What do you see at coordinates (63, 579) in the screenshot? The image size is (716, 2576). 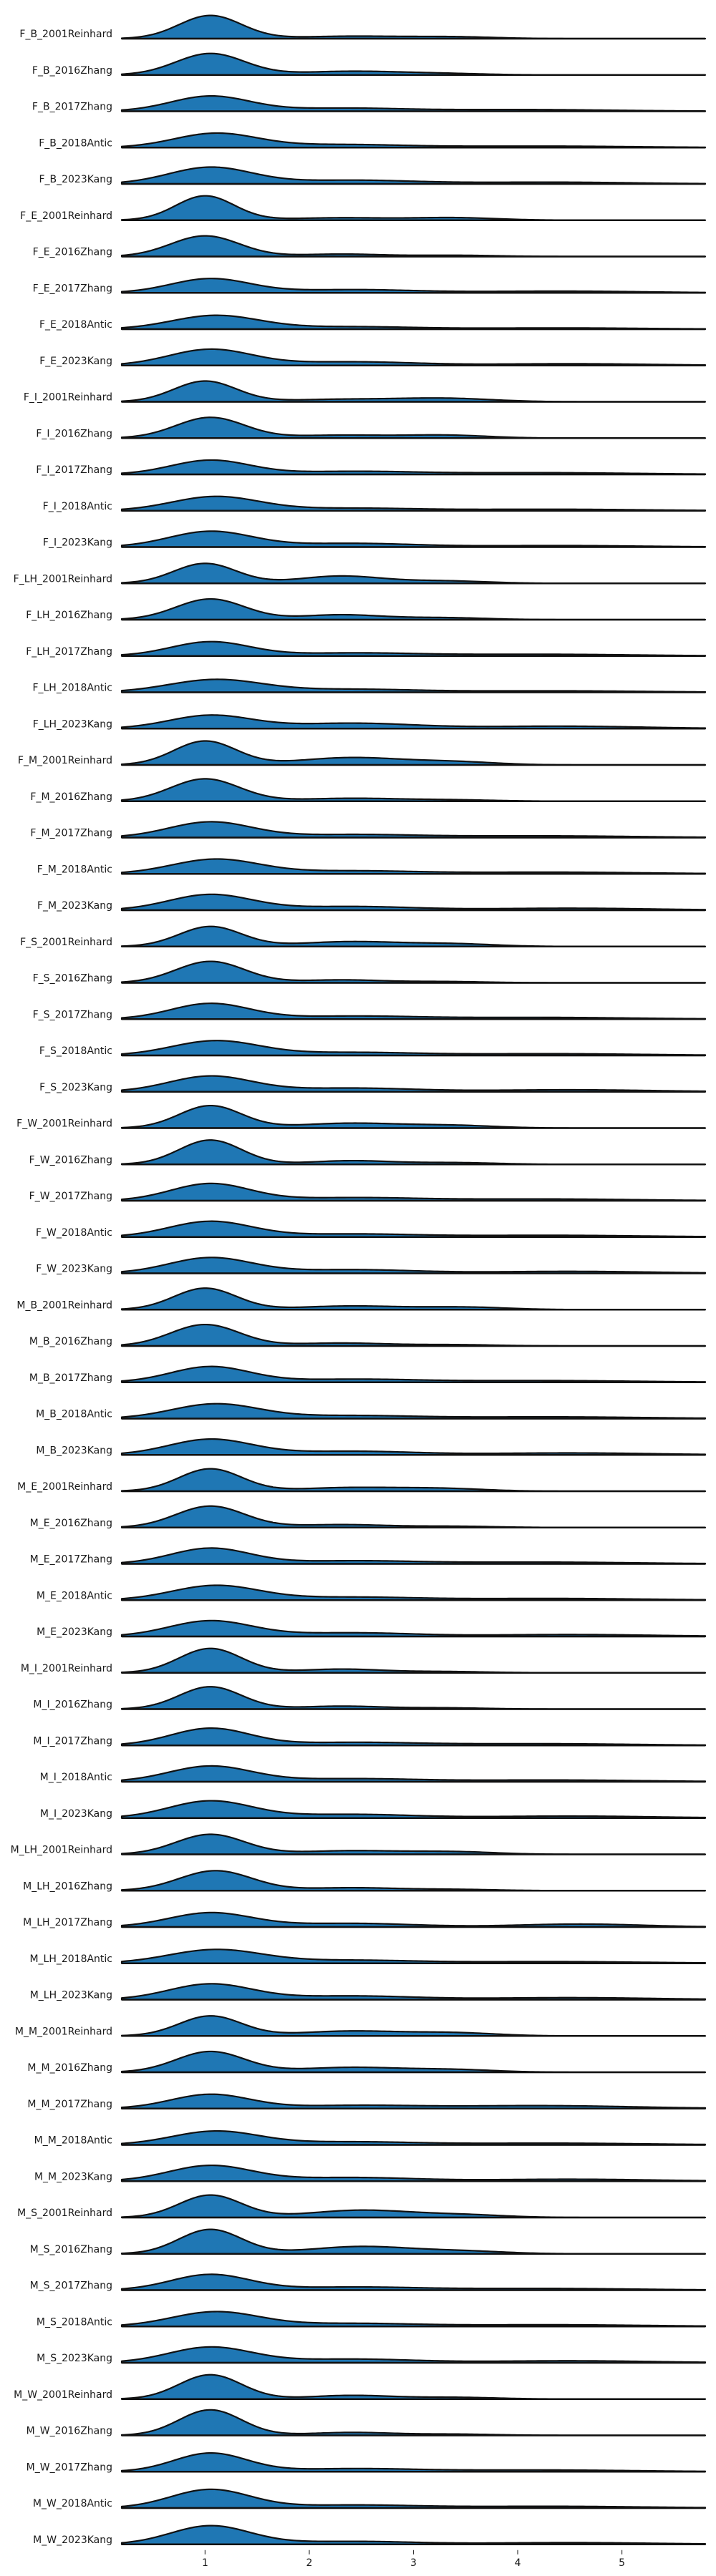 I see `row-label: F_LH_2001Reinhard` at bounding box center [63, 579].